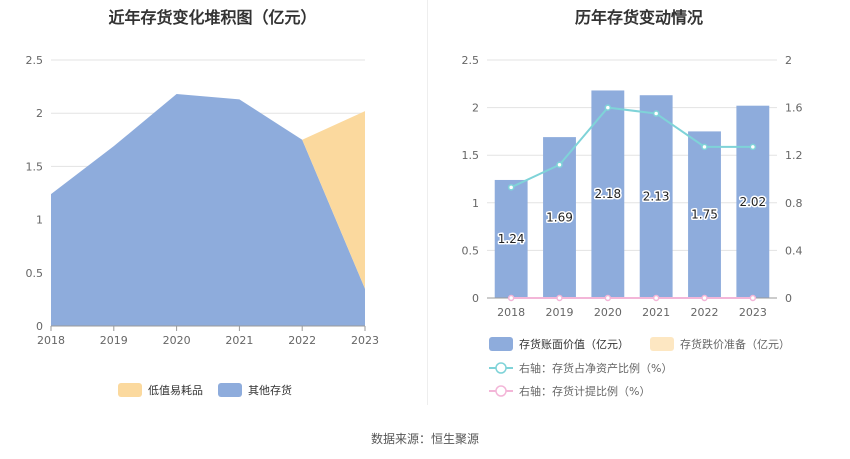 The image size is (850, 459). What do you see at coordinates (753, 312) in the screenshot?
I see `right-x-tick-label: 2023` at bounding box center [753, 312].